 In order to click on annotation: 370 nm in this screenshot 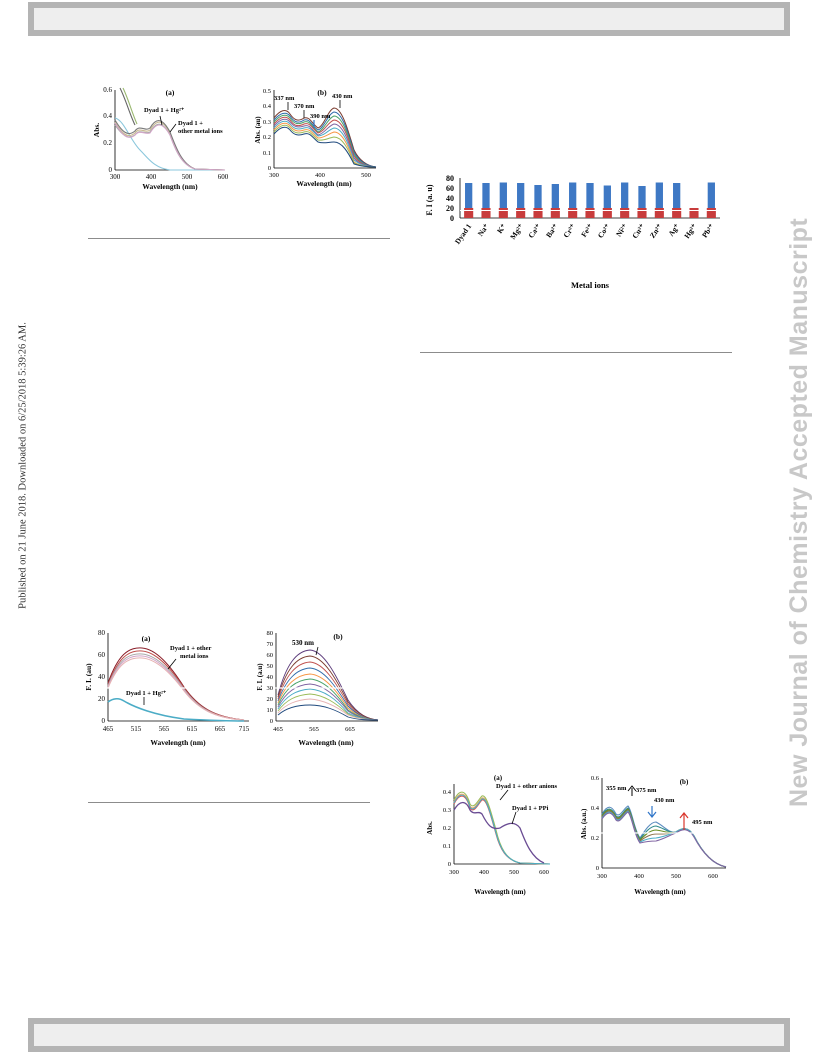, I will do `click(304, 106)`.